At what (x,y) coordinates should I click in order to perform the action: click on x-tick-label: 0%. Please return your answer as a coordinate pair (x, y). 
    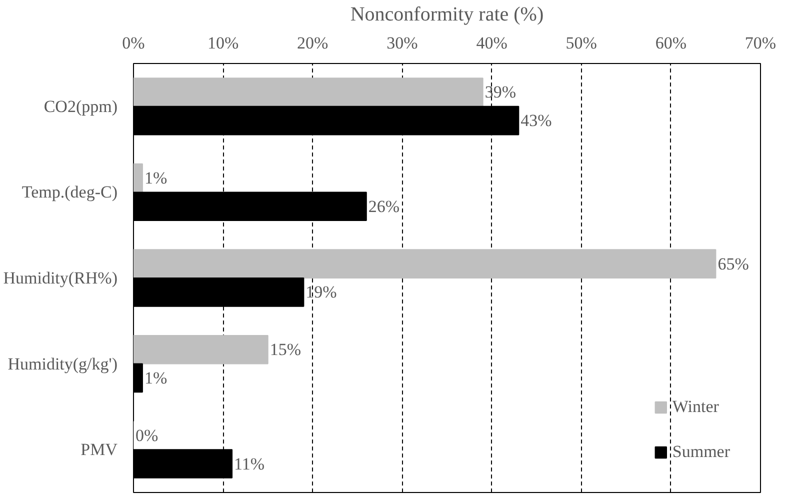
    Looking at the image, I should click on (133, 43).